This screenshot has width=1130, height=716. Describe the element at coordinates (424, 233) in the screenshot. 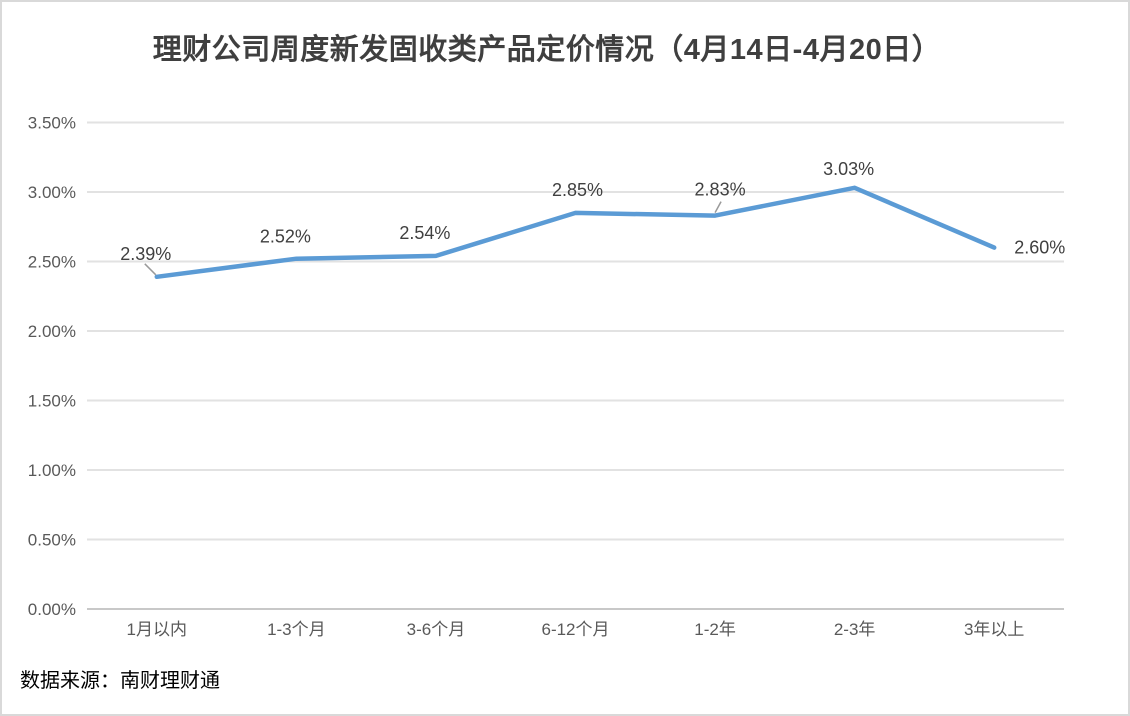

I see `data-point-label: 2.54%` at that location.